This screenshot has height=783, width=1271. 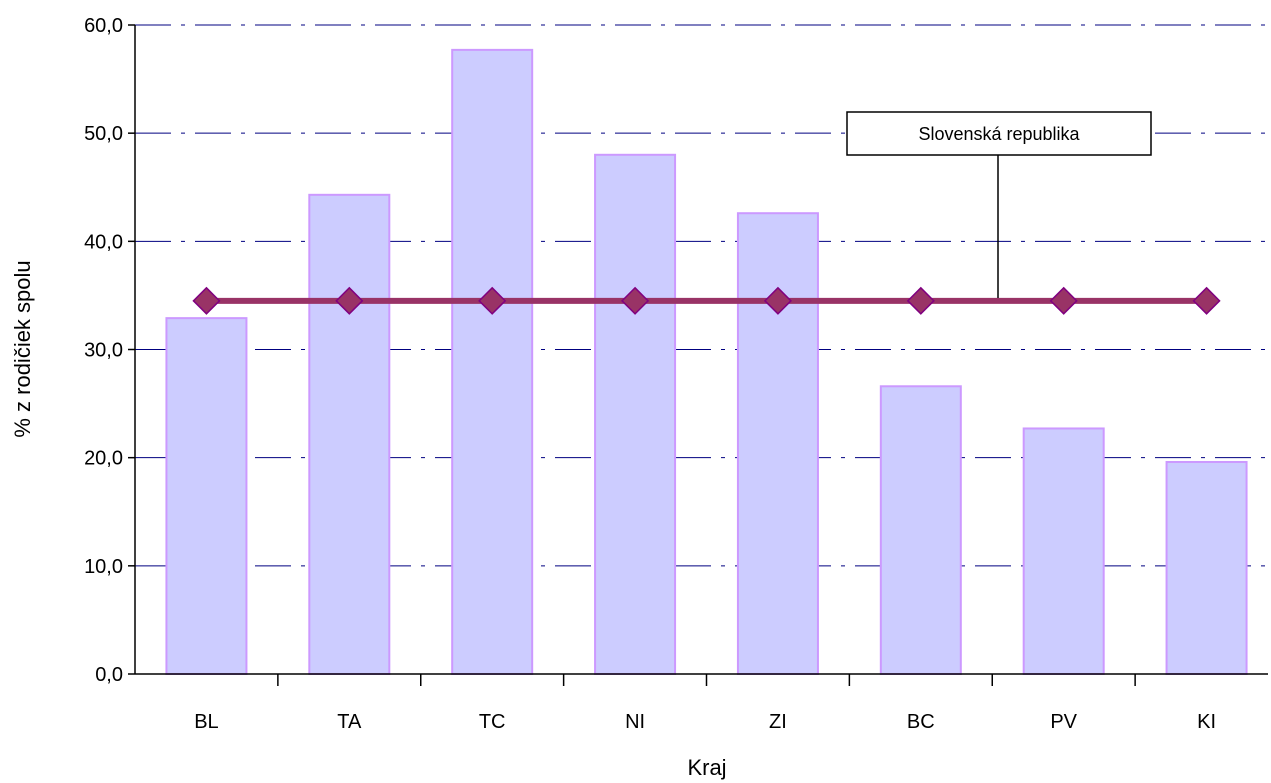 What do you see at coordinates (635, 414) in the screenshot?
I see `bar-ni` at bounding box center [635, 414].